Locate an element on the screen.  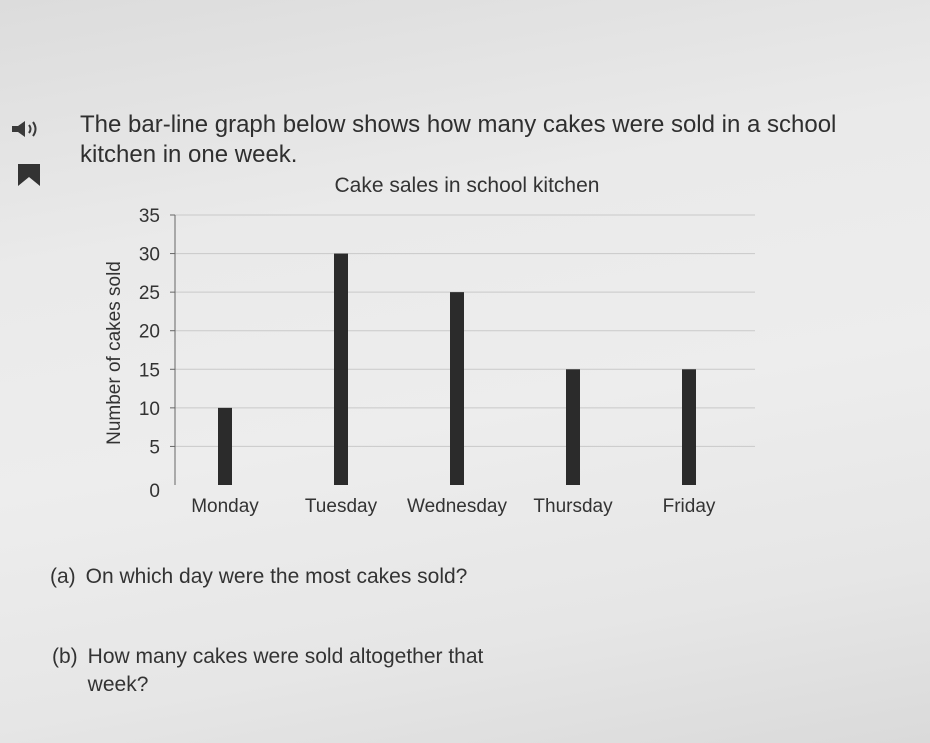
y-tick-label: 10 is located at coordinates (149, 409).